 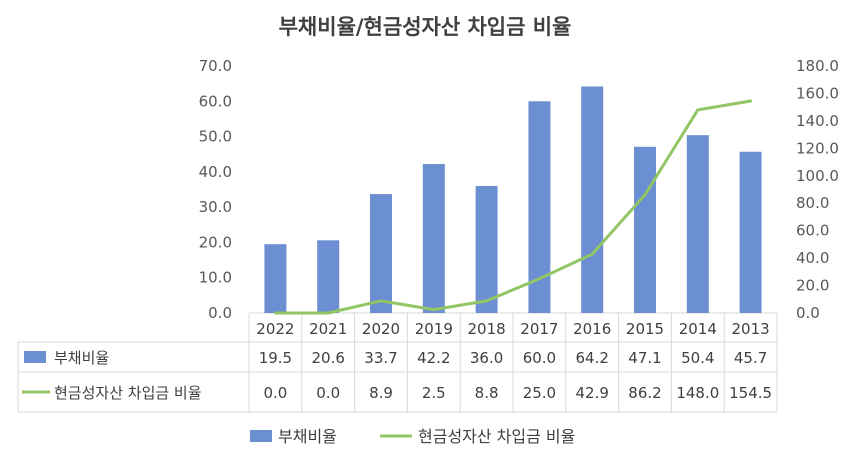 What do you see at coordinates (433, 238) in the screenshot?
I see `bar-2019` at bounding box center [433, 238].